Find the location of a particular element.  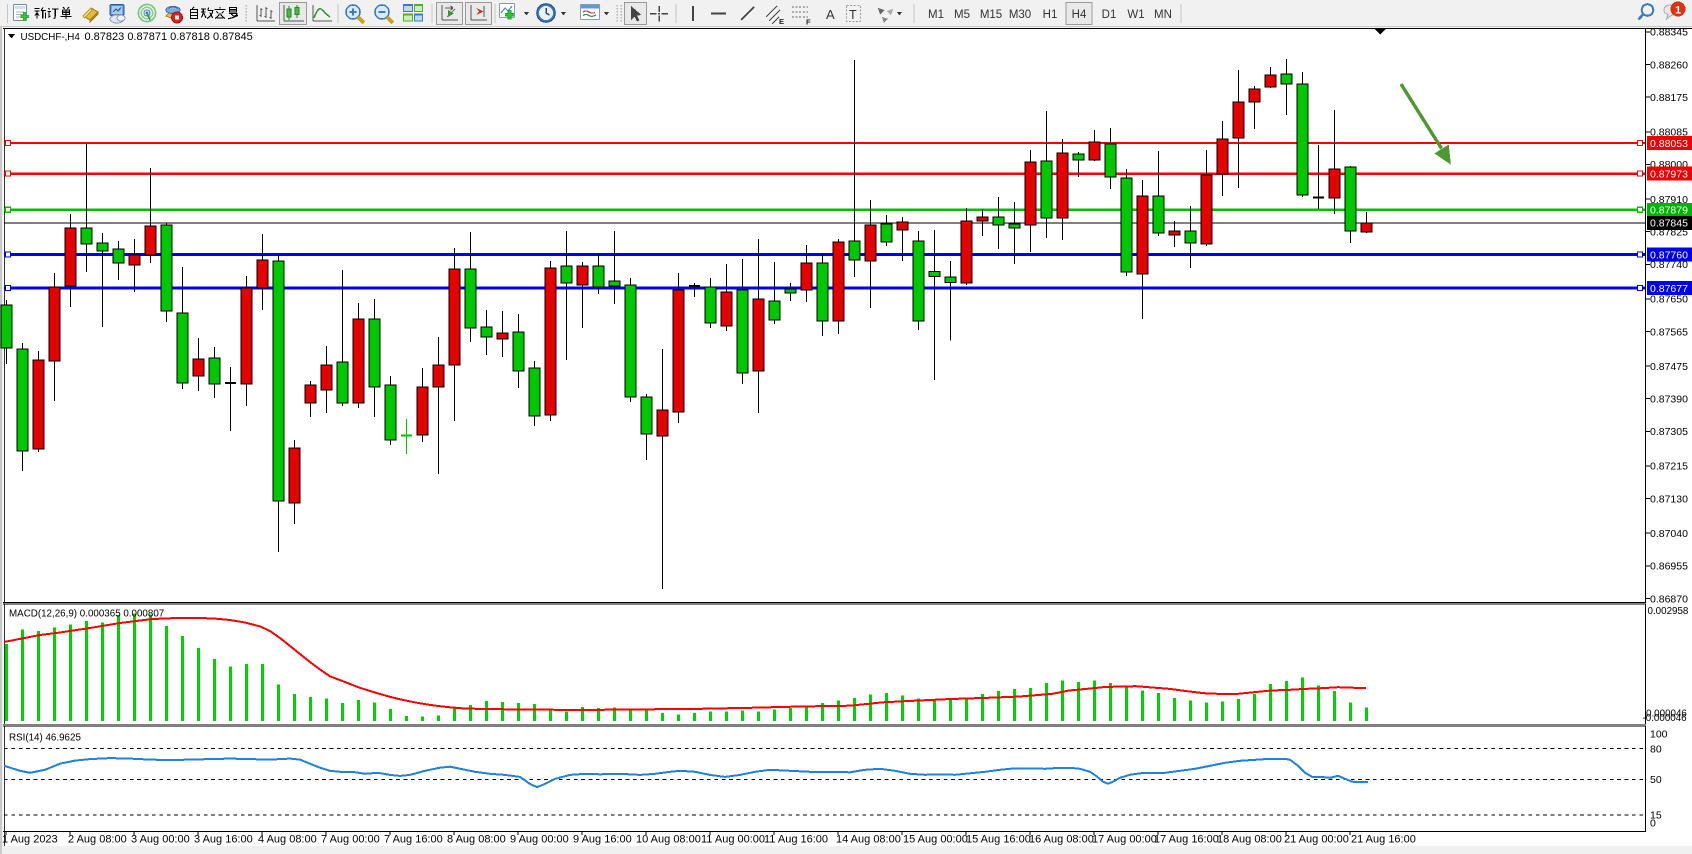

svg-text: 0.88175 is located at coordinates (1669, 98).